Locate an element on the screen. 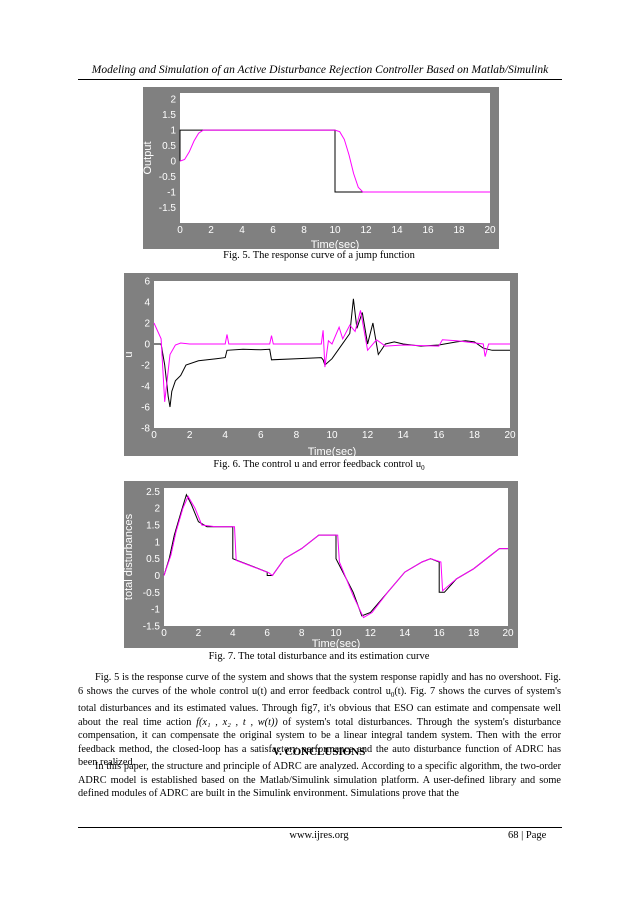 The width and height of the screenshot is (638, 902). y-axis-label: Output is located at coordinates (148, 157).